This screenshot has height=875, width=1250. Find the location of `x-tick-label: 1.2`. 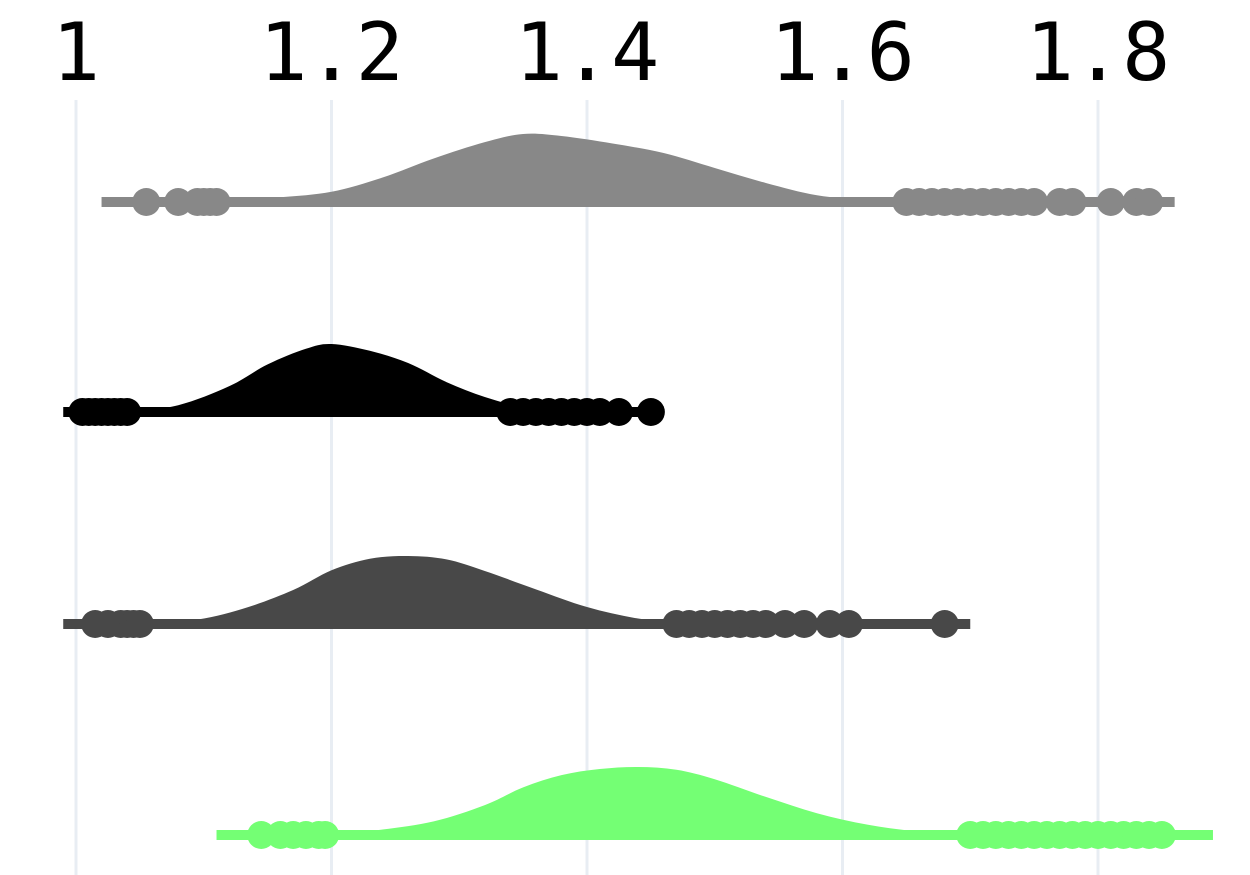

x-tick-label: 1.2 is located at coordinates (331, 52).